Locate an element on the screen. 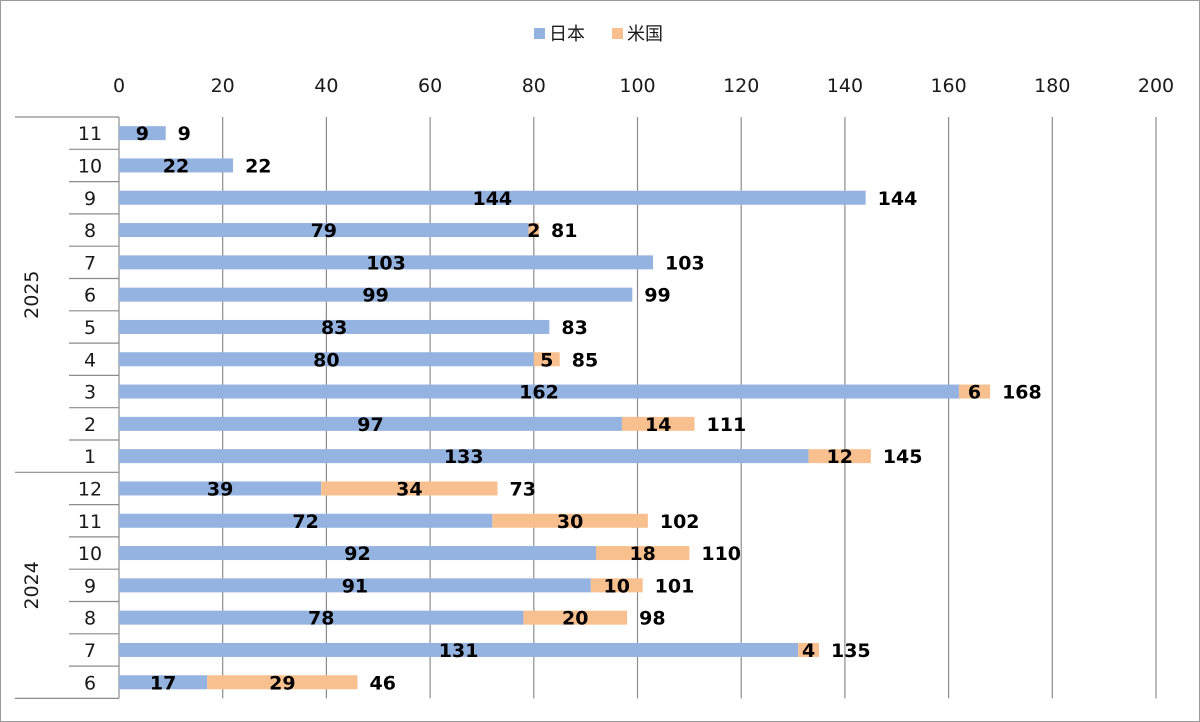  data-label-japan: 99 is located at coordinates (375, 296).